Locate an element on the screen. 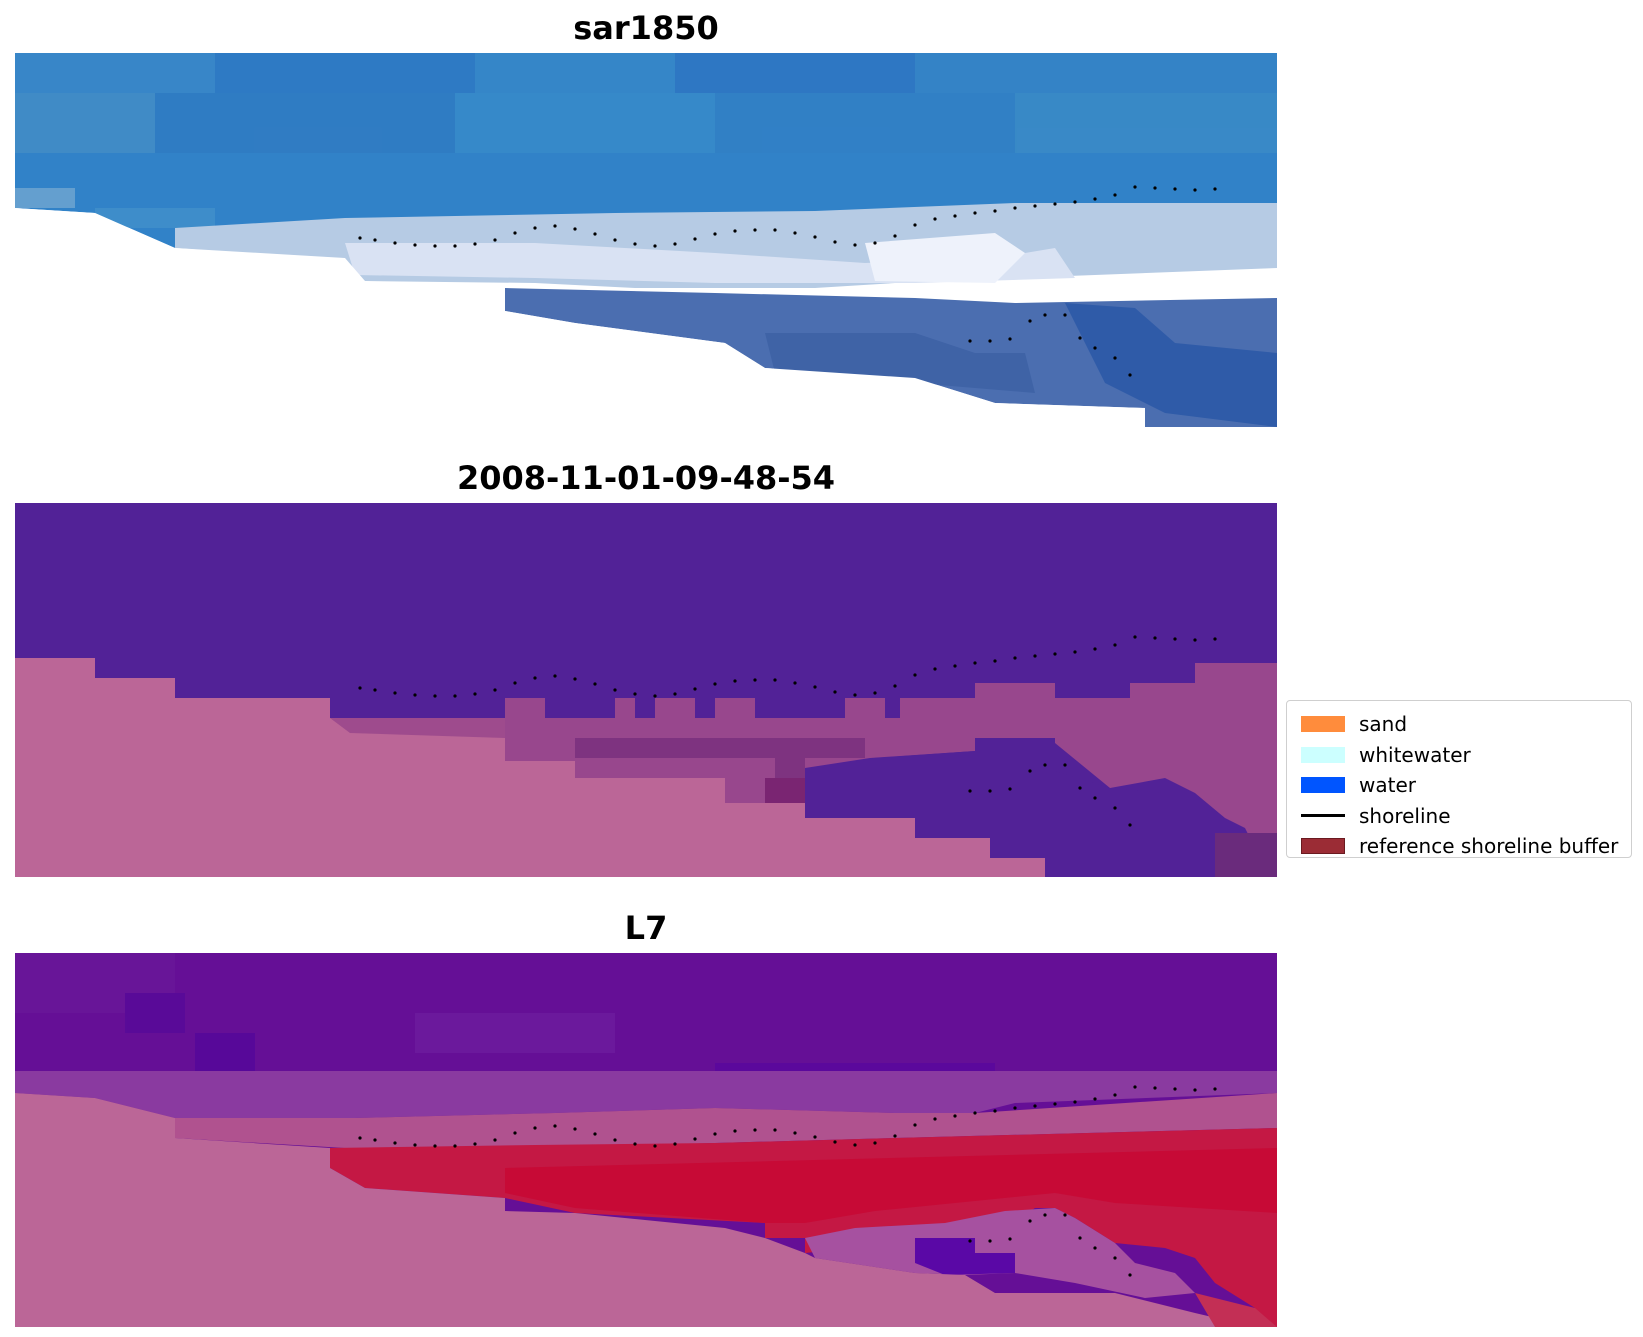 The image size is (1643, 1337). sand-swatch is located at coordinates (1323, 724).